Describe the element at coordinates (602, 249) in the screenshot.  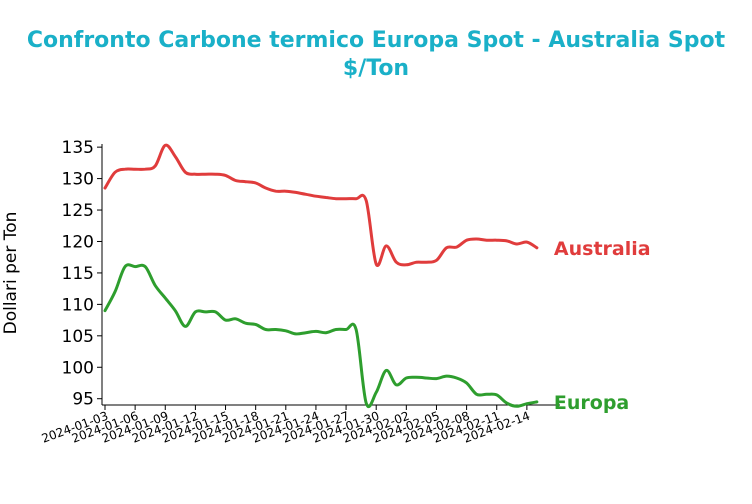
I see `series-label-australia: Australia` at that location.